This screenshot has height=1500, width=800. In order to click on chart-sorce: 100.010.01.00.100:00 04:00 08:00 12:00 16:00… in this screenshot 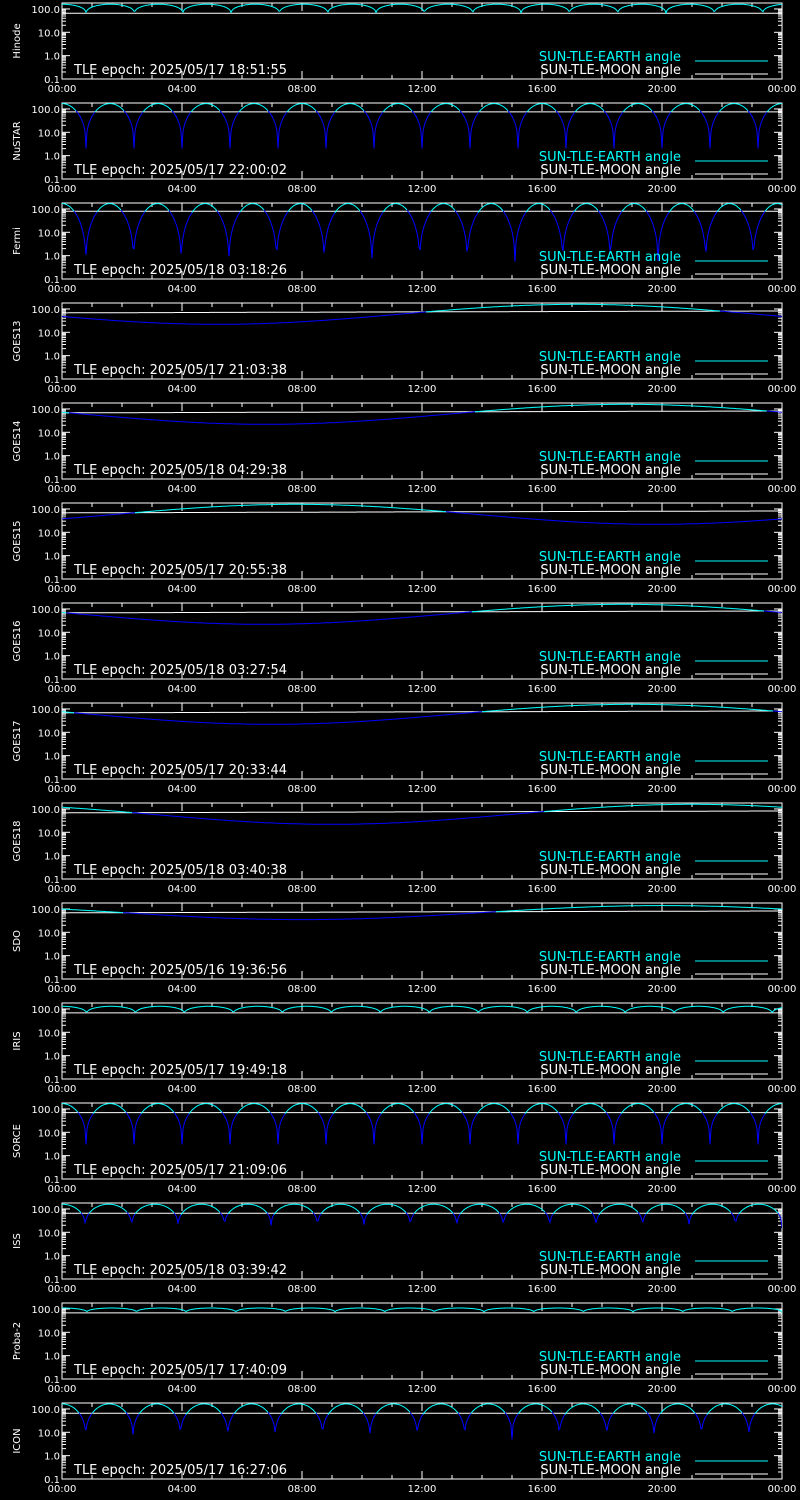, I will do `click(404, 1148)`.